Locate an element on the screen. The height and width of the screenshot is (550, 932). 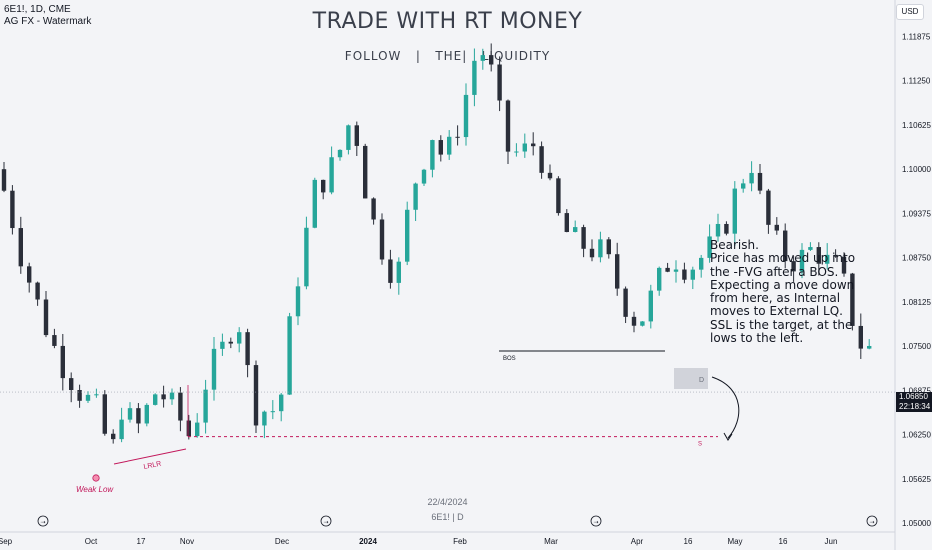
price-tick-label: 1.11250 is located at coordinates (916, 81).